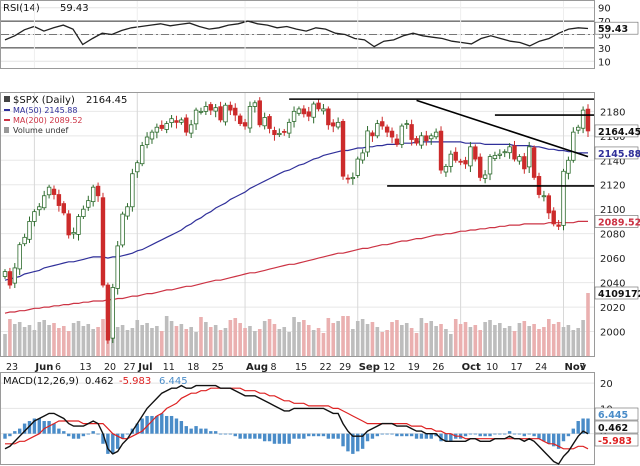 The height and width of the screenshot is (466, 640). I want to click on rsi-tick-label: 50, so click(604, 36).